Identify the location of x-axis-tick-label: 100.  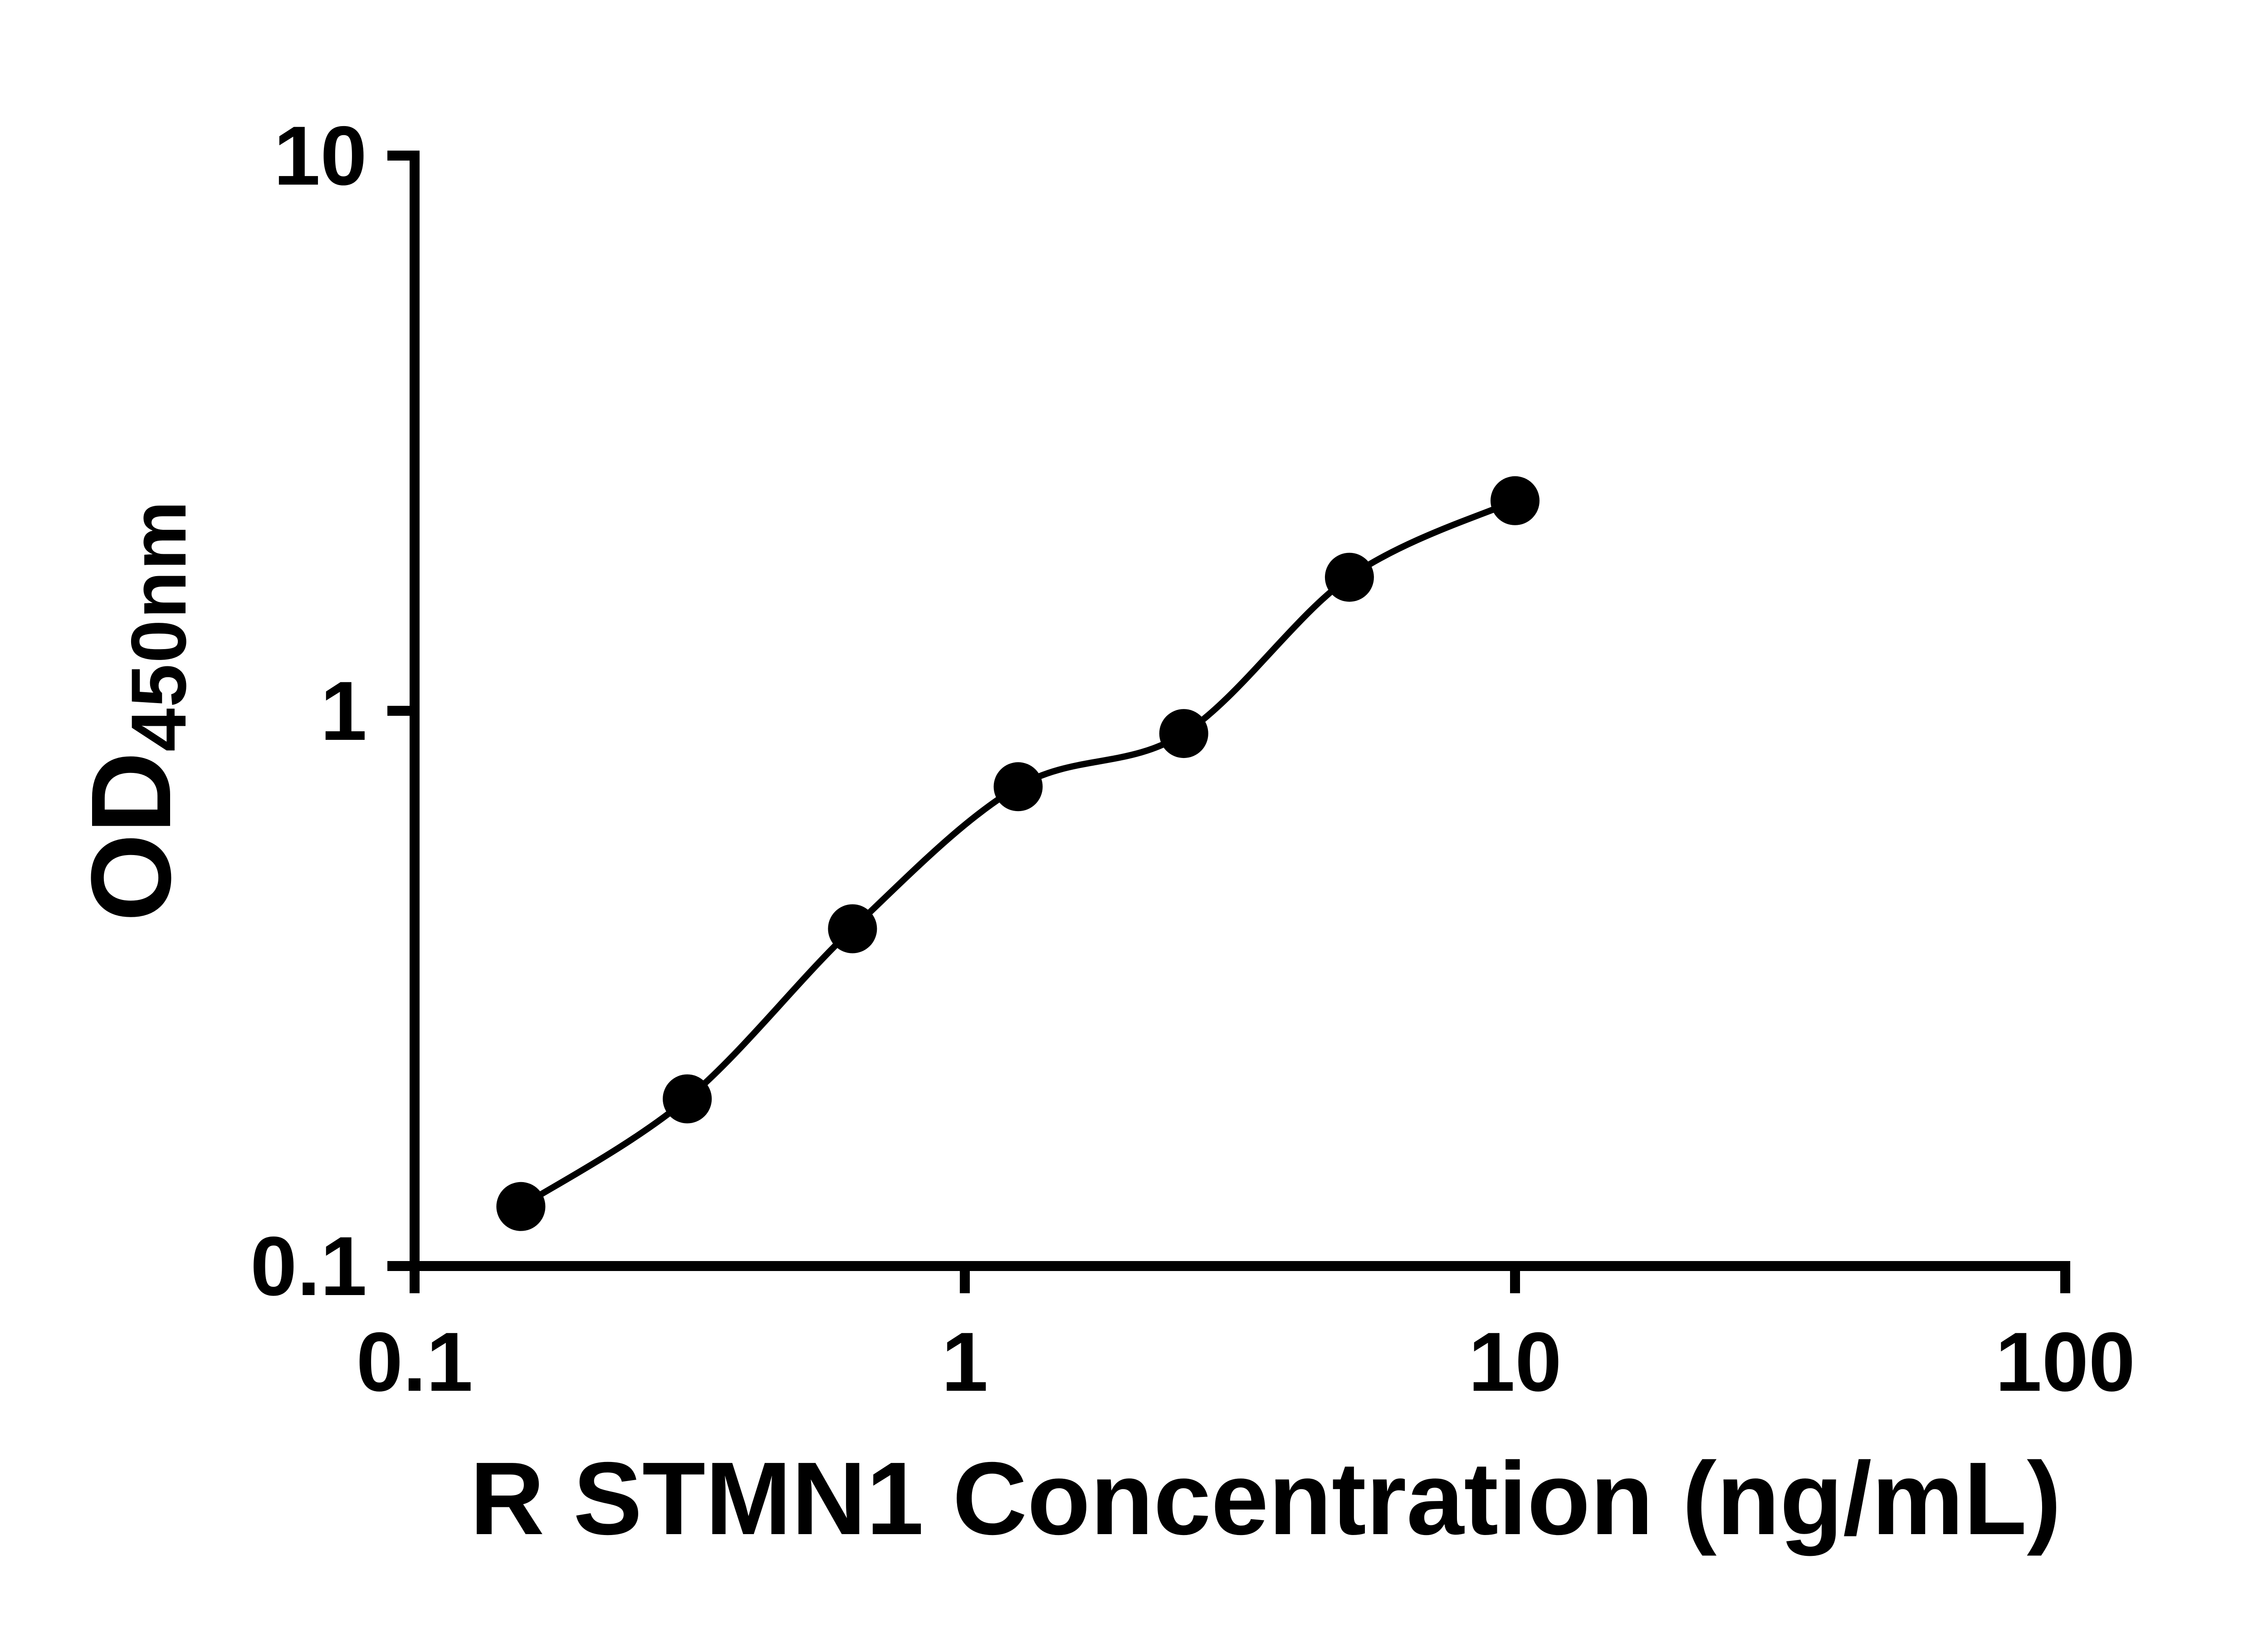
(2066, 1362).